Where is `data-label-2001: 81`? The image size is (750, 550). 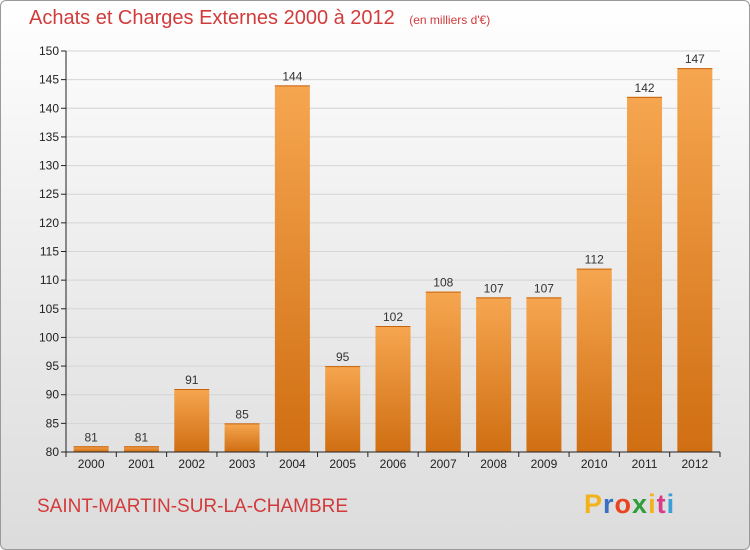 data-label-2001: 81 is located at coordinates (142, 437).